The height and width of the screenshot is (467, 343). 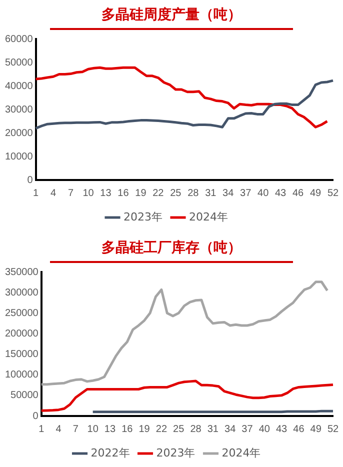 I want to click on chart-title: 多晶硅周度产量（吨）, so click(x=171, y=17).